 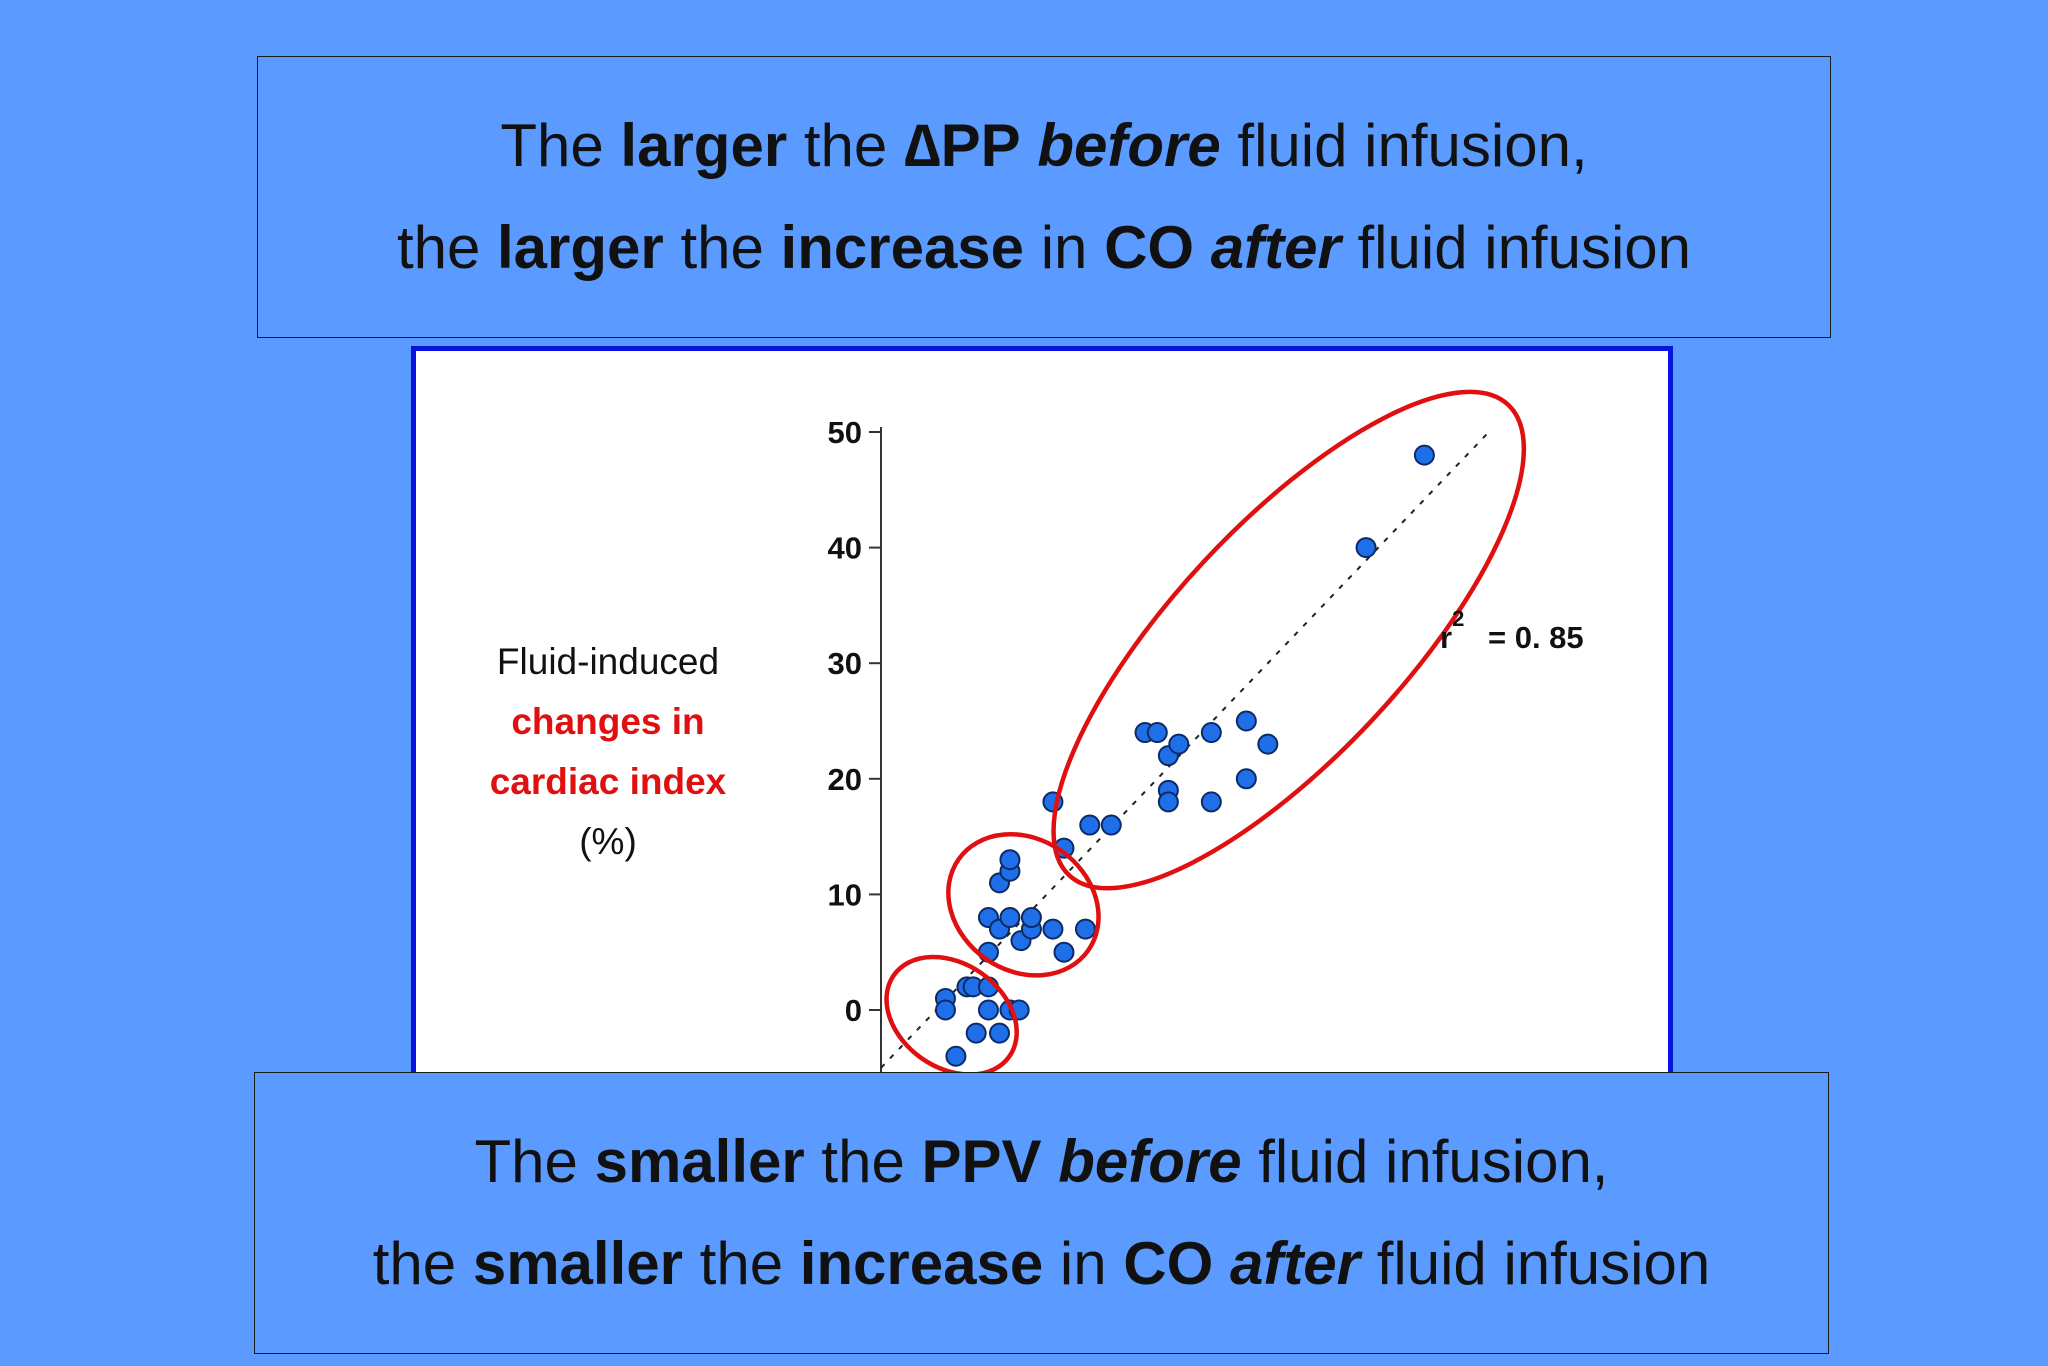 What do you see at coordinates (962, 145) in the screenshot?
I see `statement-segment: ∆PP` at bounding box center [962, 145].